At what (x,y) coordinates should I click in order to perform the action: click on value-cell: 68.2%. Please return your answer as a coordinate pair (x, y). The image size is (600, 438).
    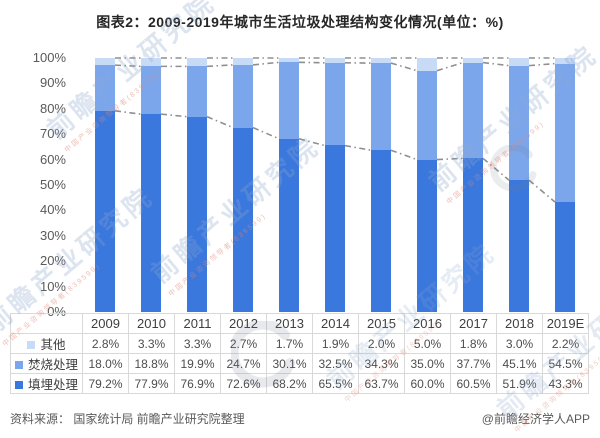
    Looking at the image, I should click on (289, 383).